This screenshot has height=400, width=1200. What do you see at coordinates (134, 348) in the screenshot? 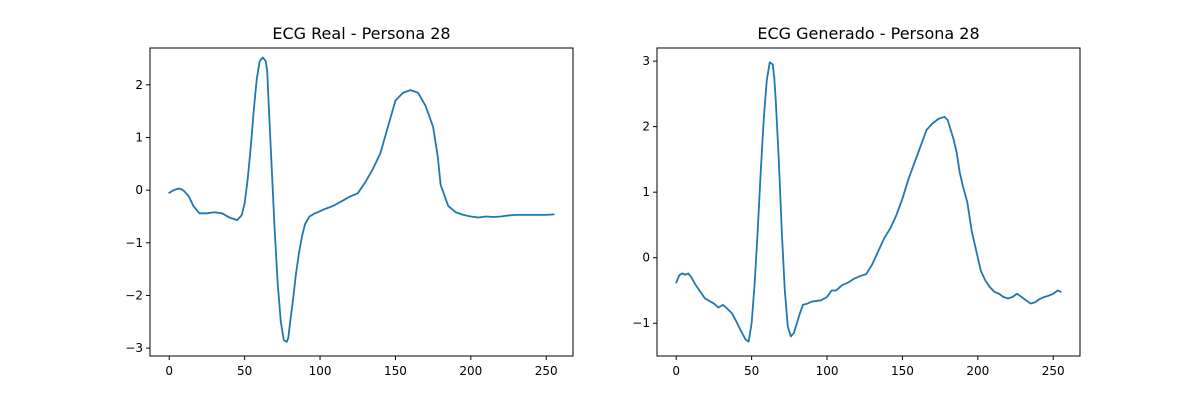
I see `y-tick-label: −3` at bounding box center [134, 348].